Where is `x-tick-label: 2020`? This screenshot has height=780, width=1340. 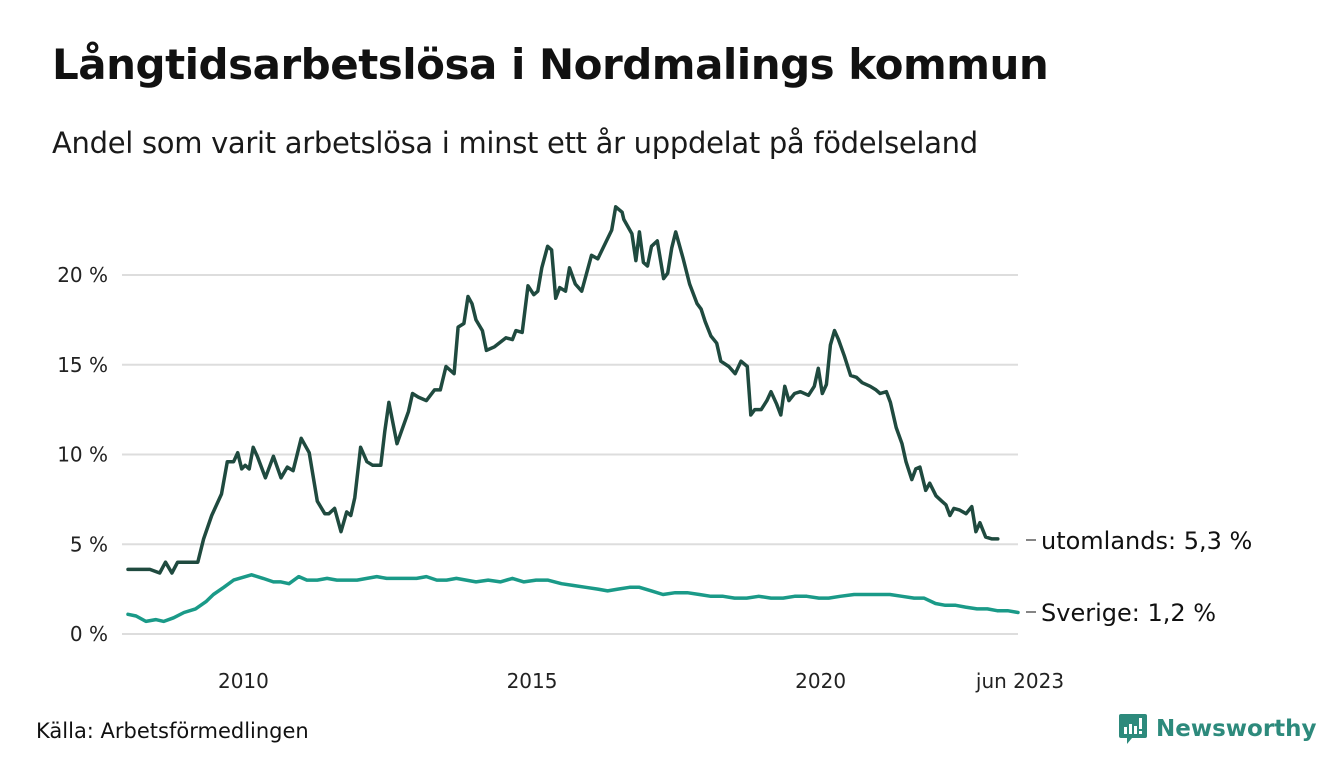
x-tick-label: 2020 is located at coordinates (820, 681).